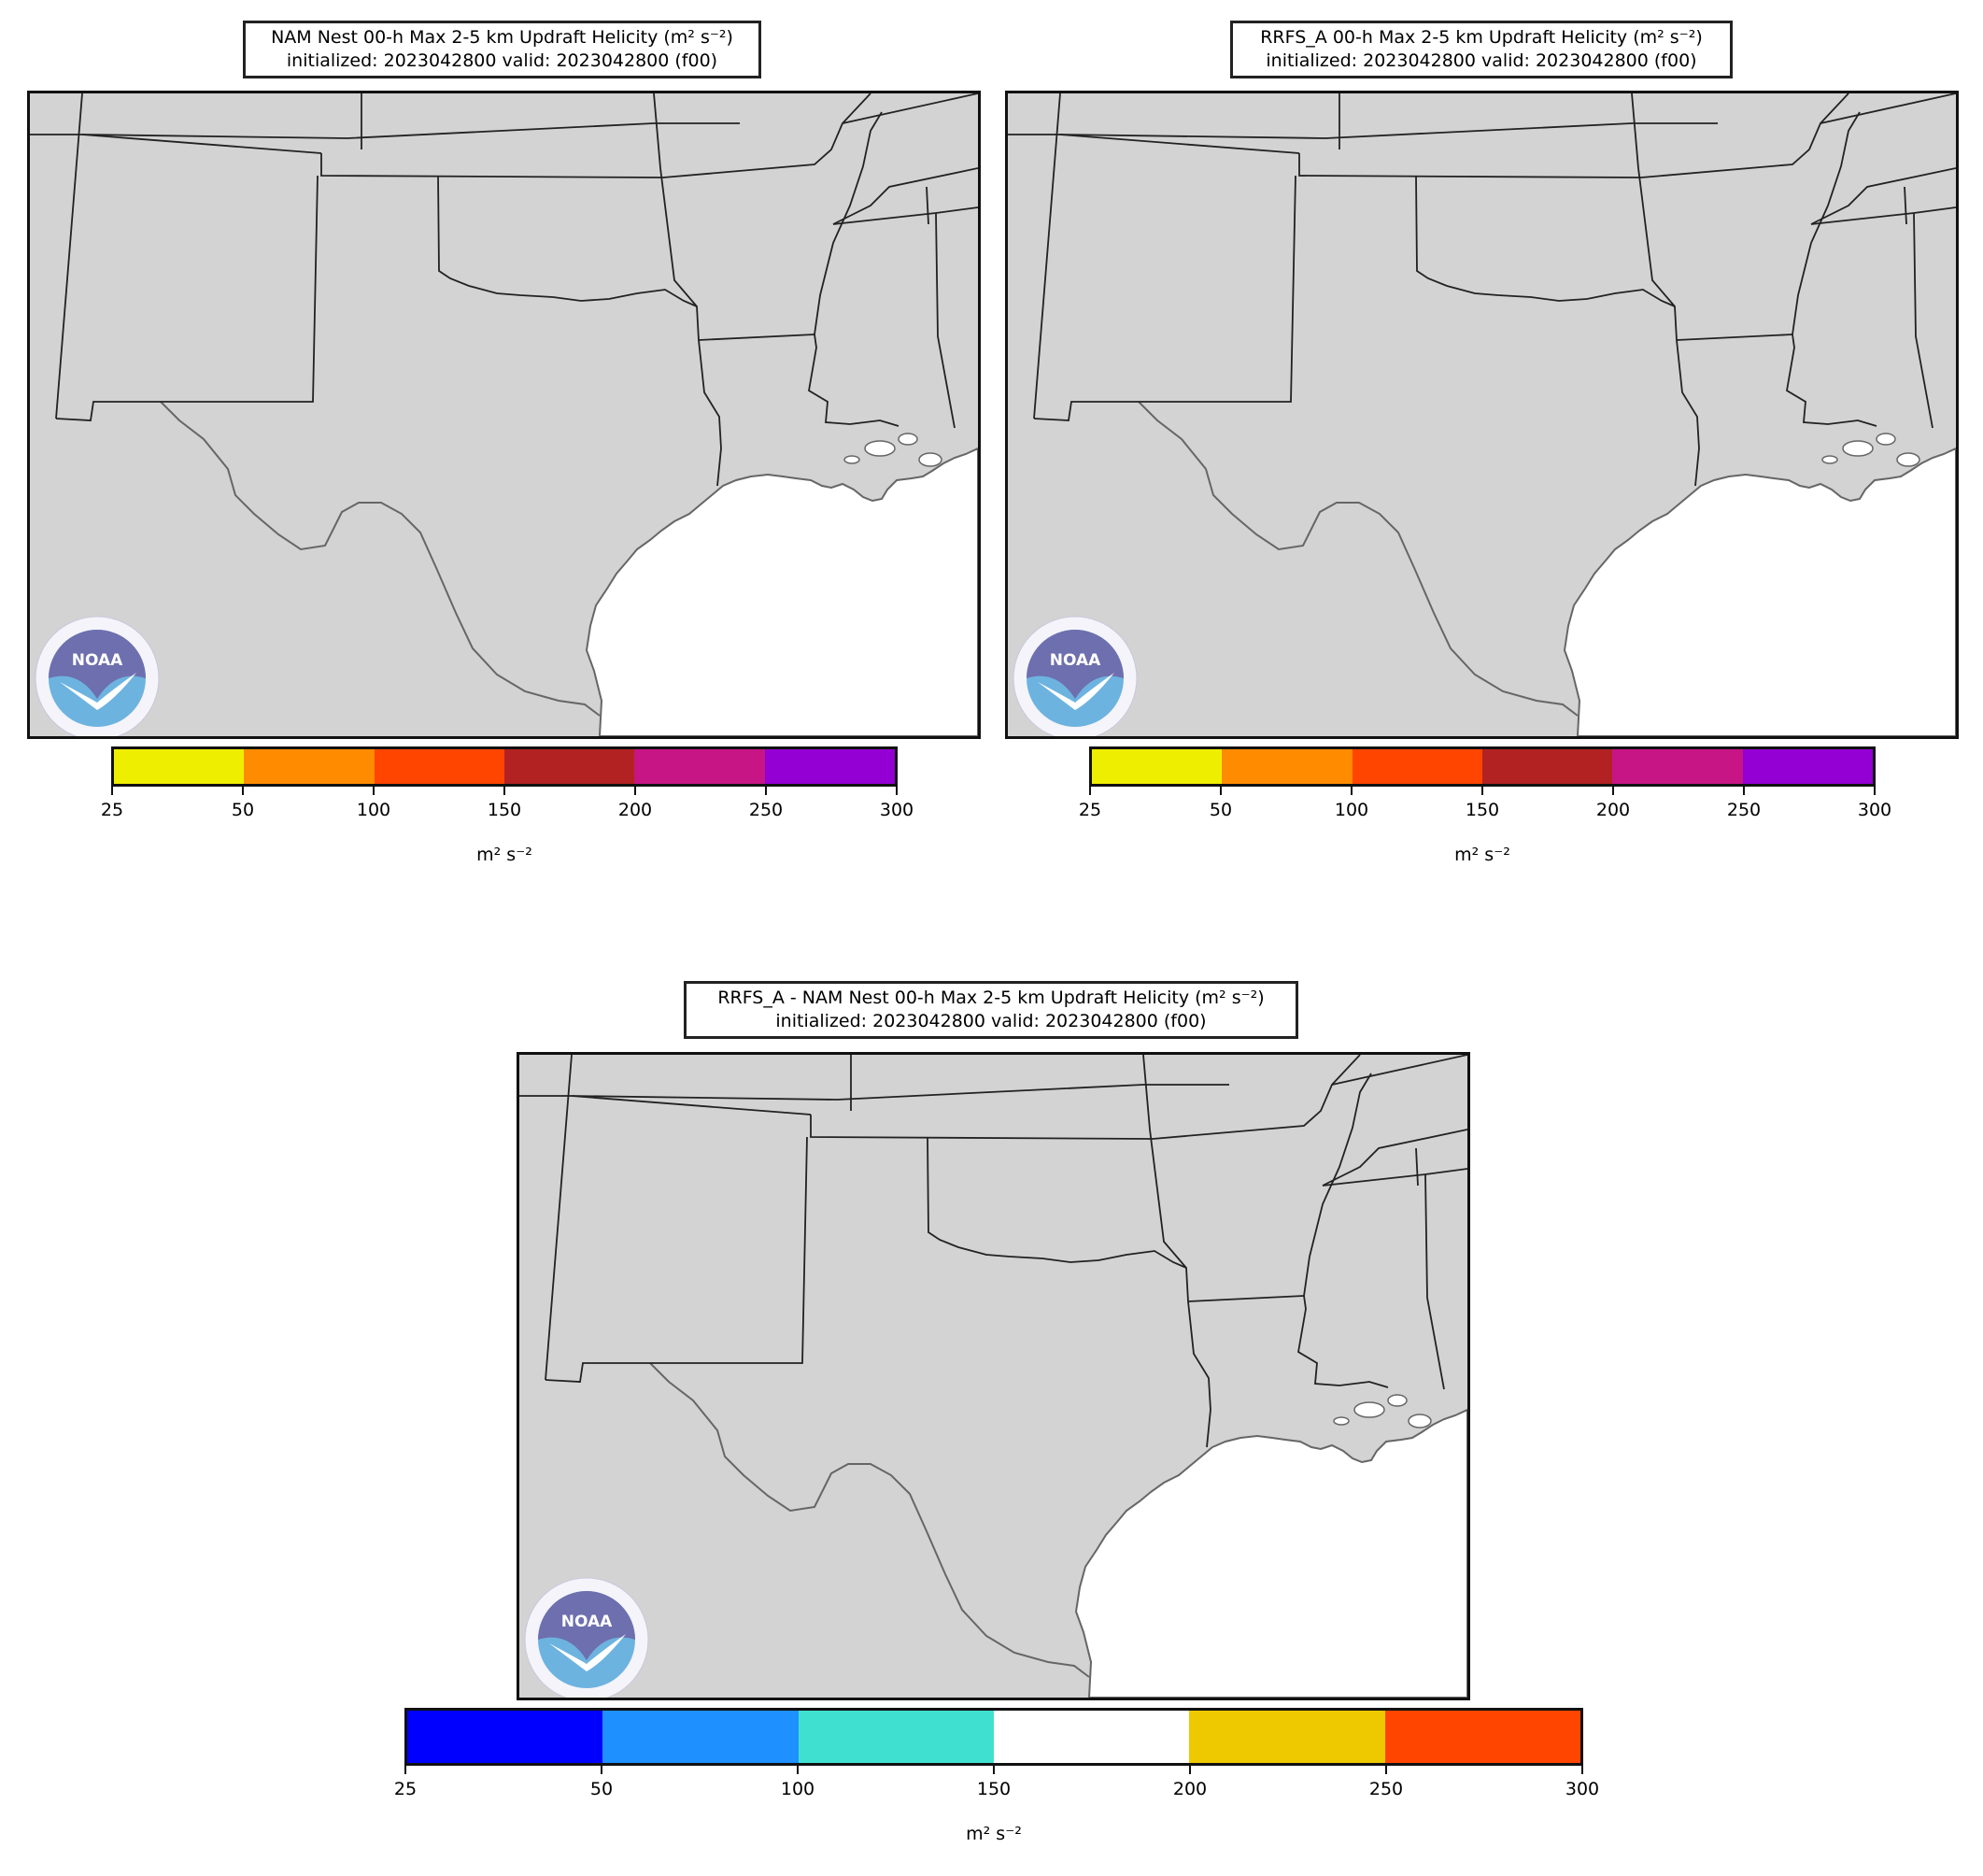  What do you see at coordinates (1875, 810) in the screenshot?
I see `colorbar-tick-label: 300` at bounding box center [1875, 810].